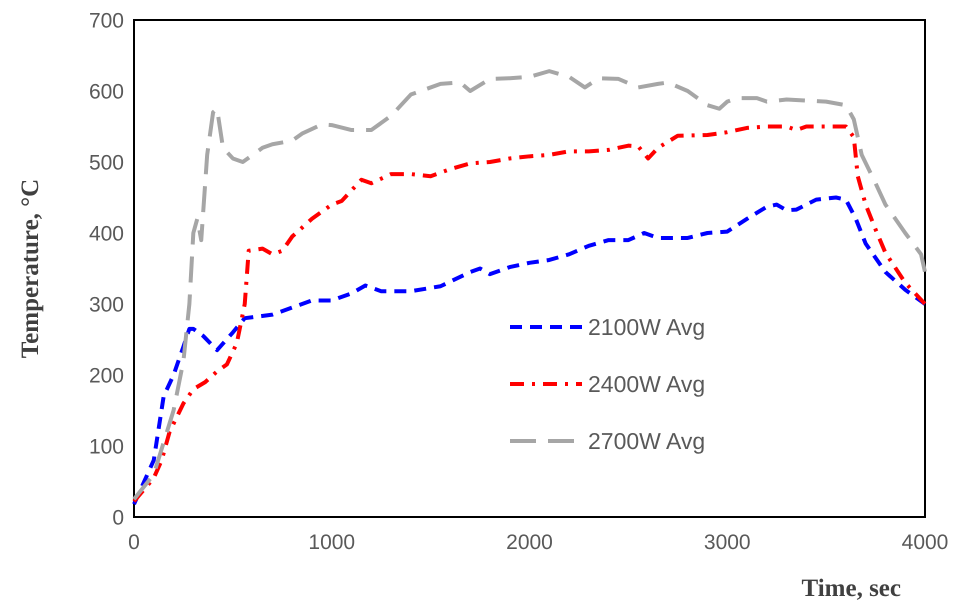 Image resolution: width=956 pixels, height=604 pixels. What do you see at coordinates (332, 542) in the screenshot?
I see `x-tick-label: 1000` at bounding box center [332, 542].